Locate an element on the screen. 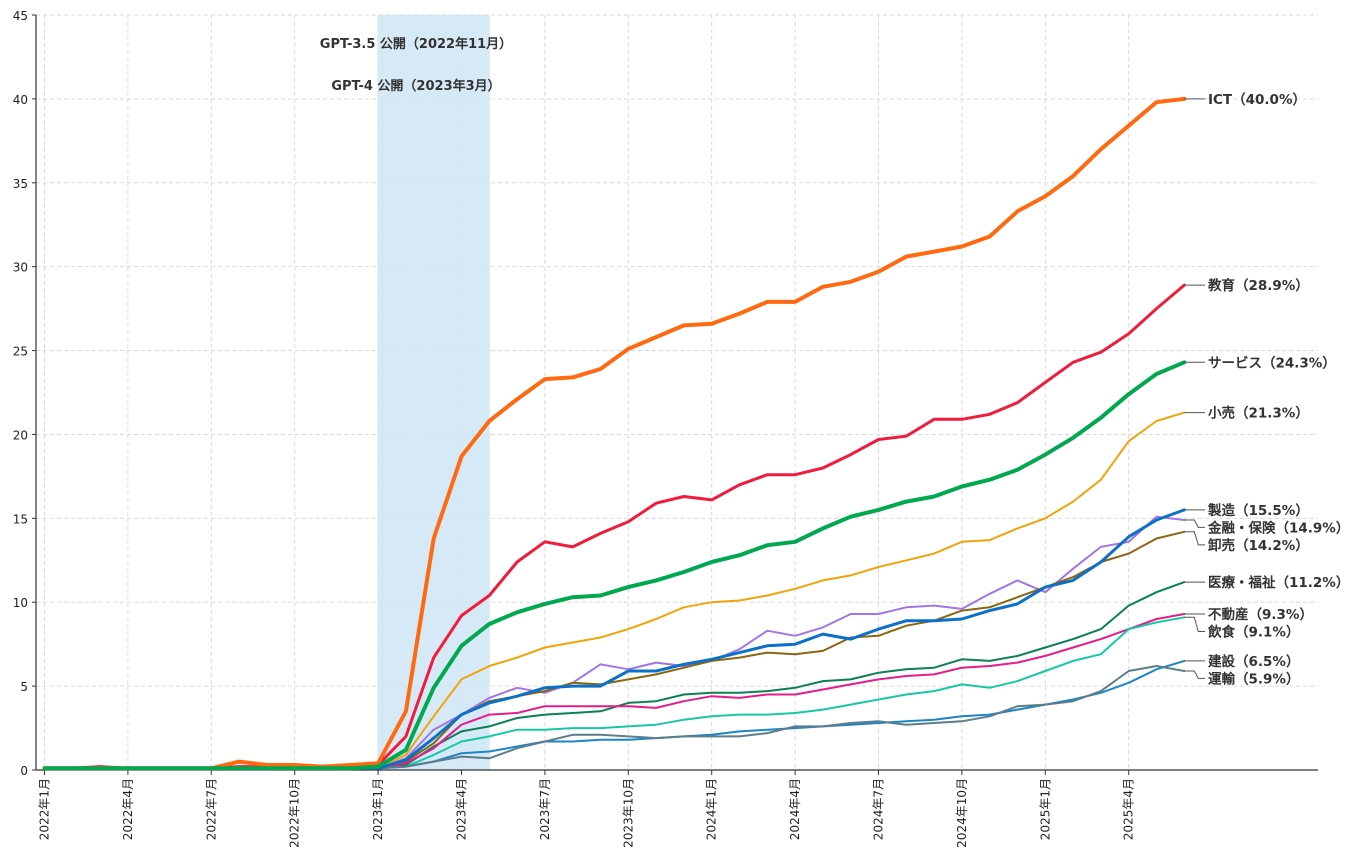 The width and height of the screenshot is (1360, 866). x-tick-label: 2022年7月 is located at coordinates (211, 809).